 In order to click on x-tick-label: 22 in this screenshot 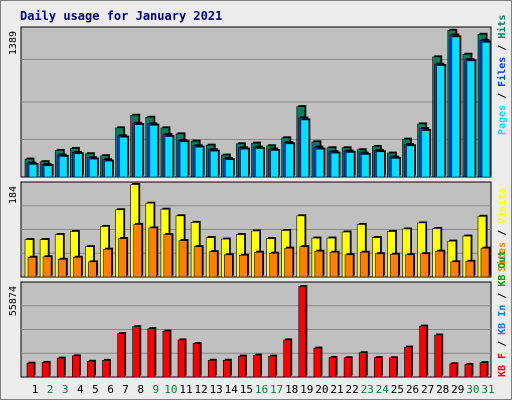, I will do `click(351, 389)`.